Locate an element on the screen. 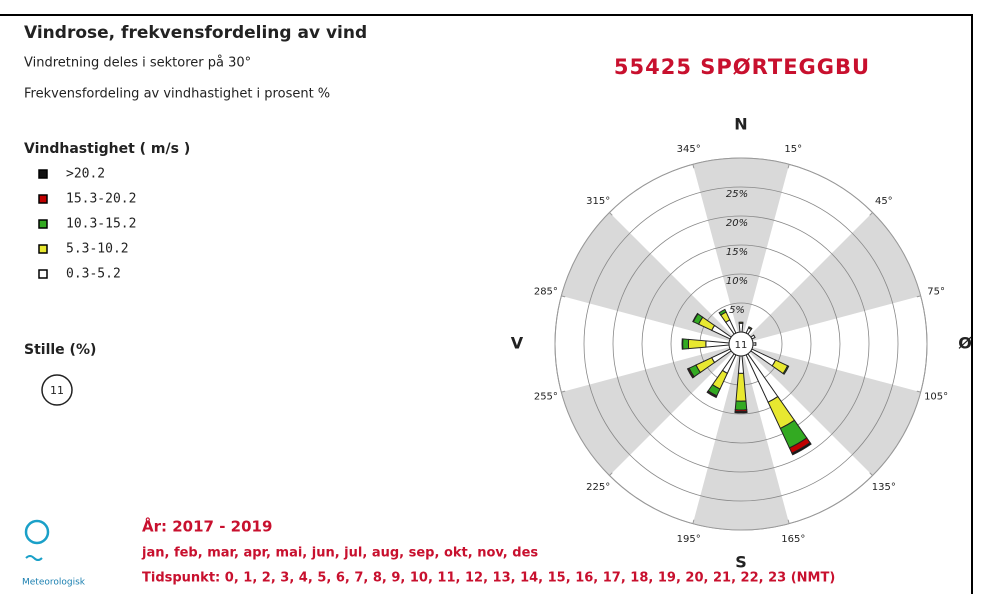  logo-wave is located at coordinates (34, 558).